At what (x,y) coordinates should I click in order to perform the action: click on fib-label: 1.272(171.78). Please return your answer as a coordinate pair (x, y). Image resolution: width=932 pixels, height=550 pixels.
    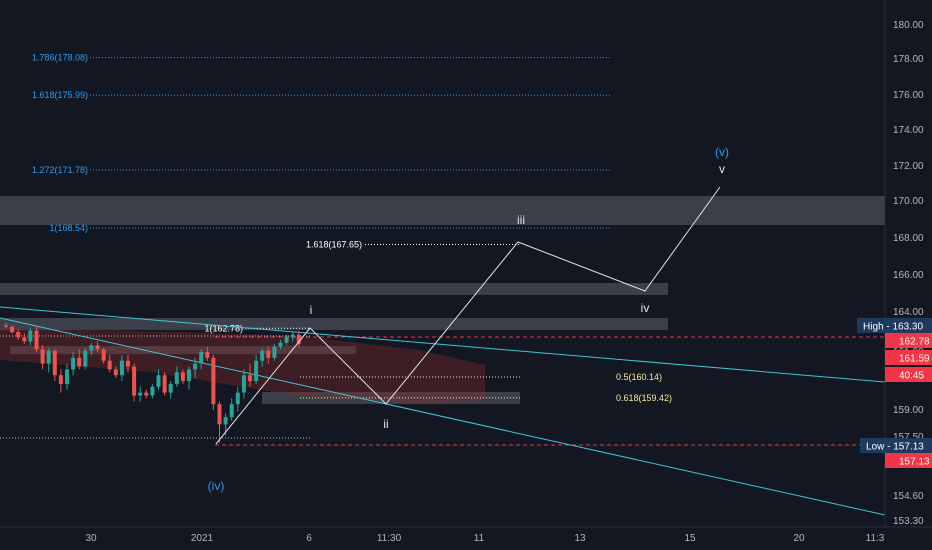
    Looking at the image, I should click on (60, 170).